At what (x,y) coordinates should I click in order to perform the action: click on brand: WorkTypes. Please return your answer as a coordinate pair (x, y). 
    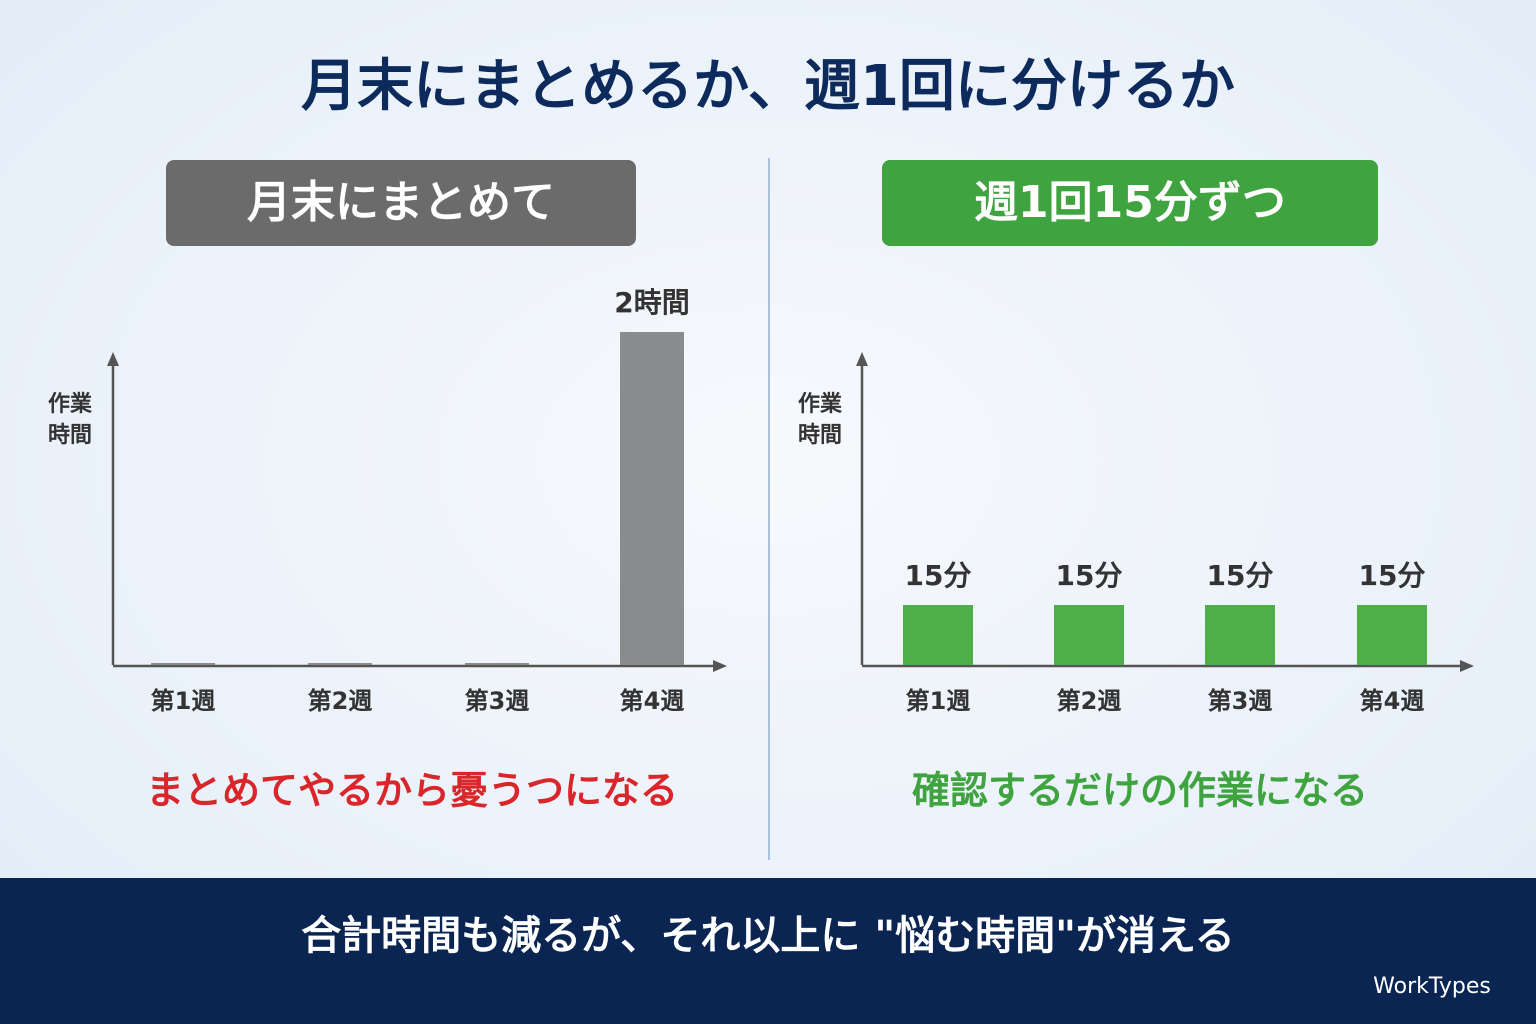
    Looking at the image, I should click on (1432, 986).